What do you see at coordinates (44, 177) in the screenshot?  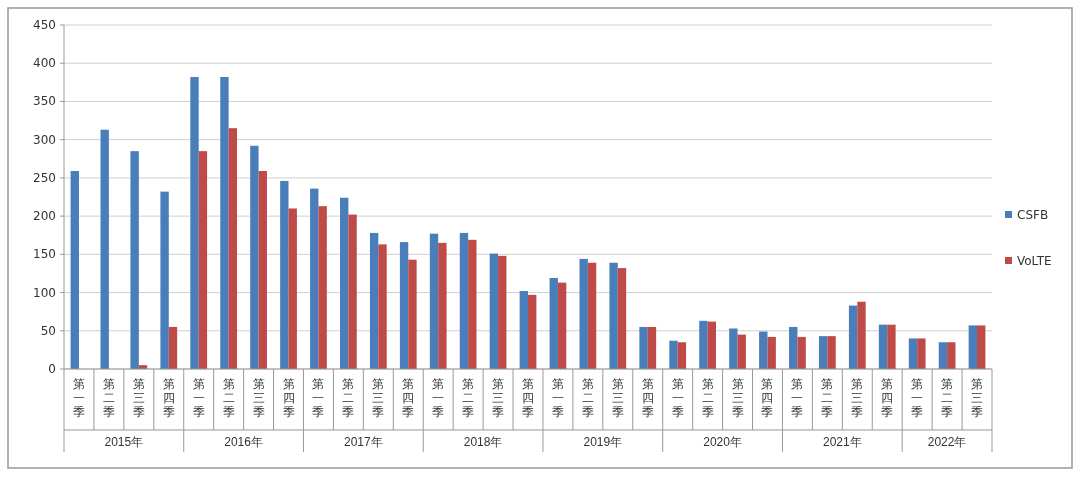 I see `y-tick-label: 250` at bounding box center [44, 177].